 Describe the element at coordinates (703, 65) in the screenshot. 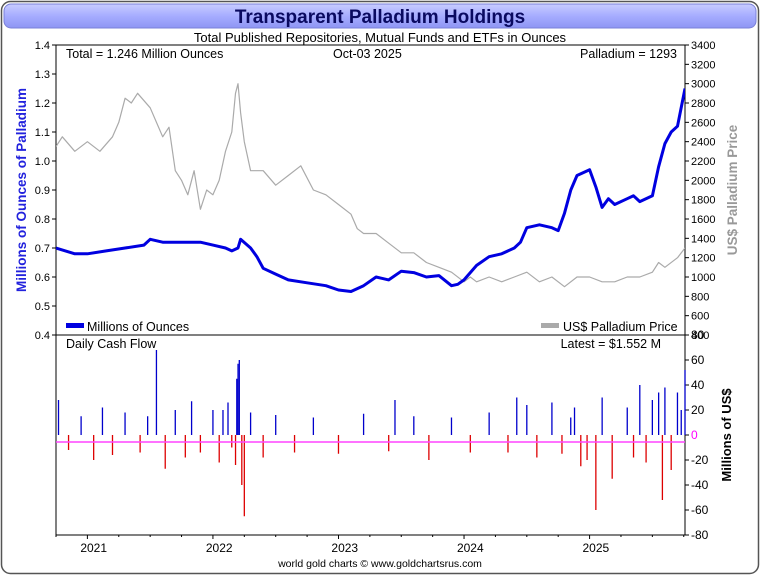

I see `y-tick-right-label: 3200` at that location.